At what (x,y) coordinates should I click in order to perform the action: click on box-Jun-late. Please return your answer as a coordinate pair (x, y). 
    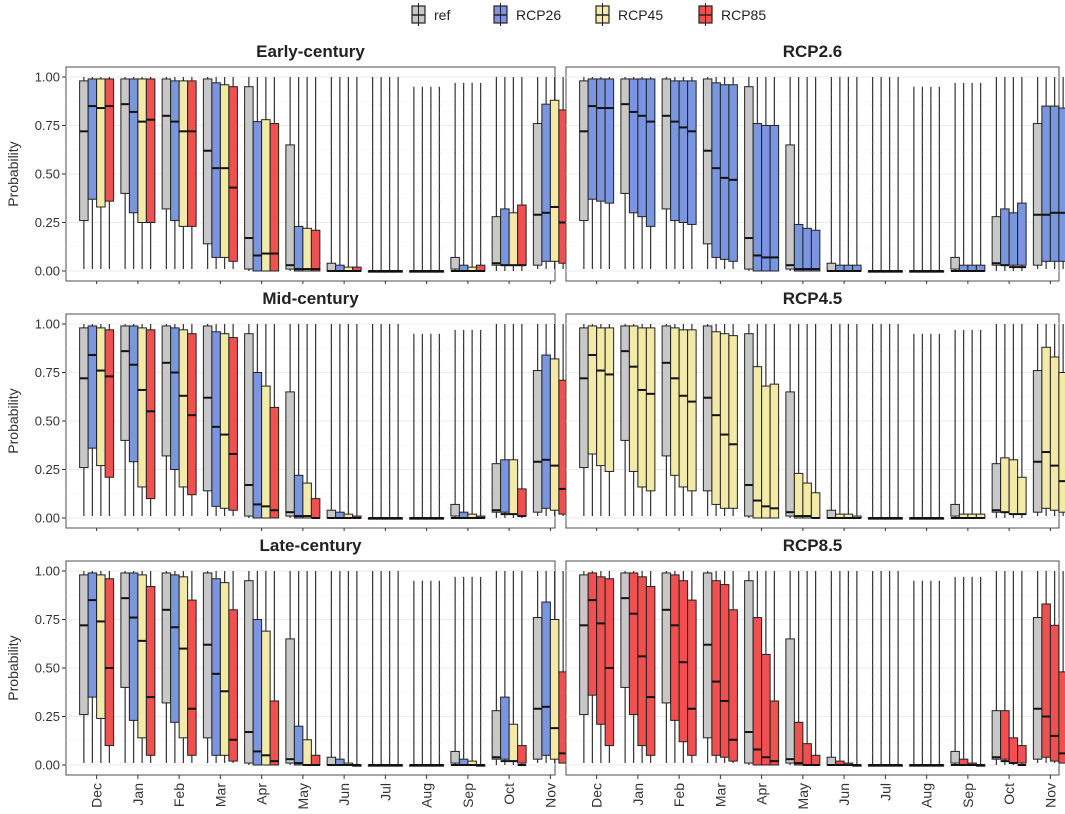
    Looking at the image, I should click on (857, 421).